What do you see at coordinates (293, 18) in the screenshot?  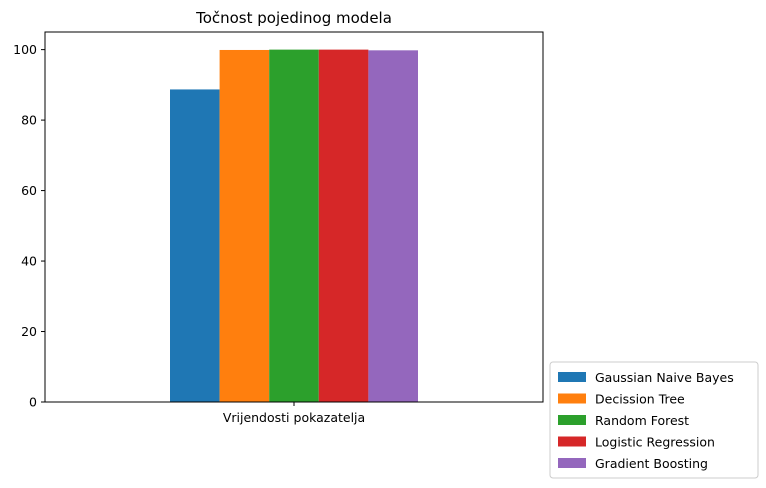 I see `chart-title: Točnost pojedinog modela` at bounding box center [293, 18].